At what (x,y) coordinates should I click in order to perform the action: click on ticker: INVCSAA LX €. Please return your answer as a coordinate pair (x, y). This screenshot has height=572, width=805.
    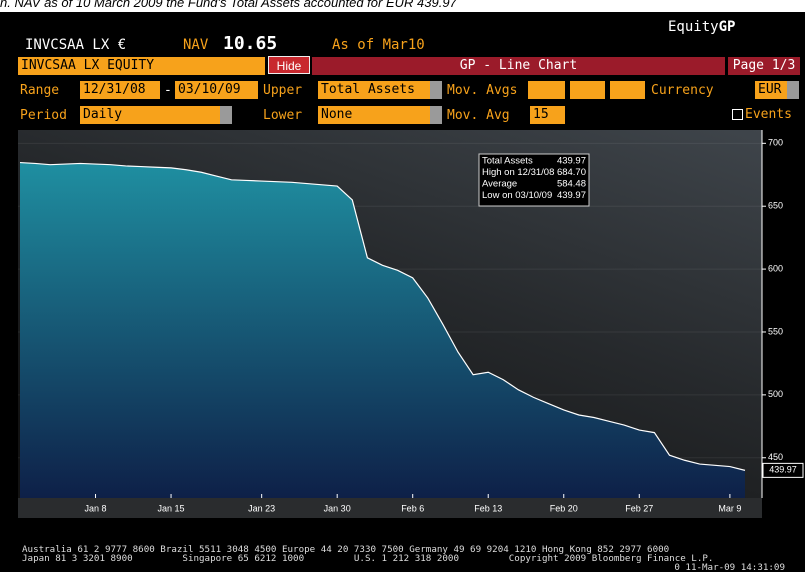
    Looking at the image, I should click on (76, 45).